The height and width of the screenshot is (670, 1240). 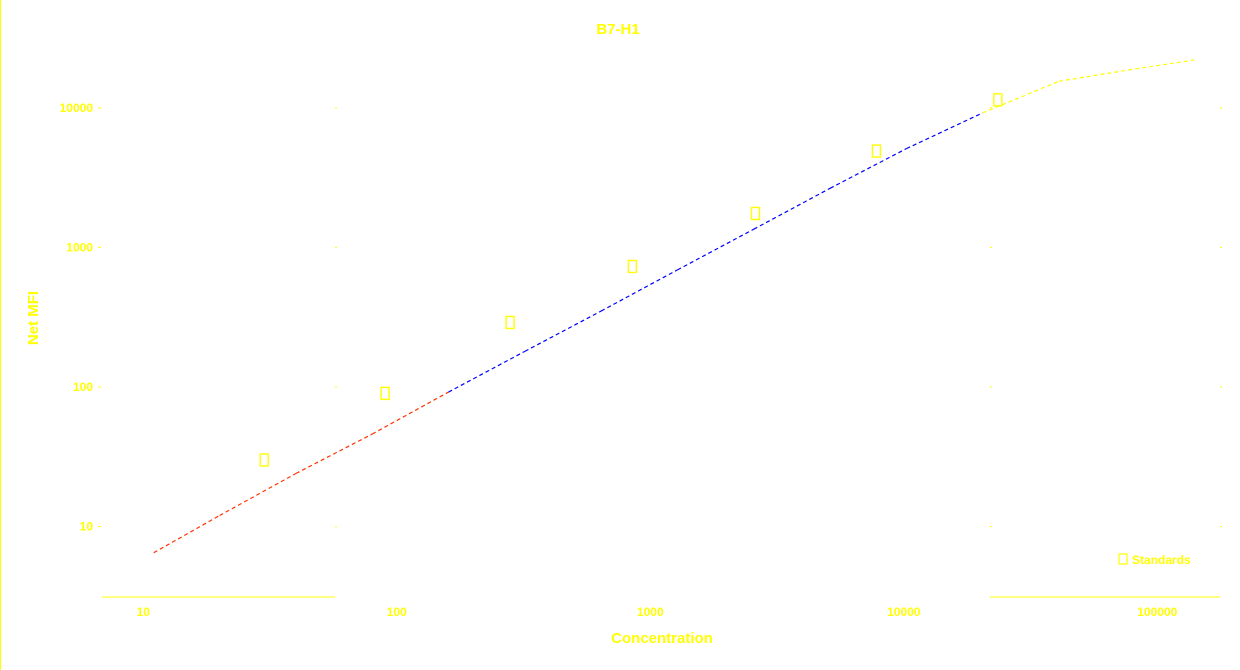 I want to click on legend-label-standards: Standards, so click(x=1161, y=560).